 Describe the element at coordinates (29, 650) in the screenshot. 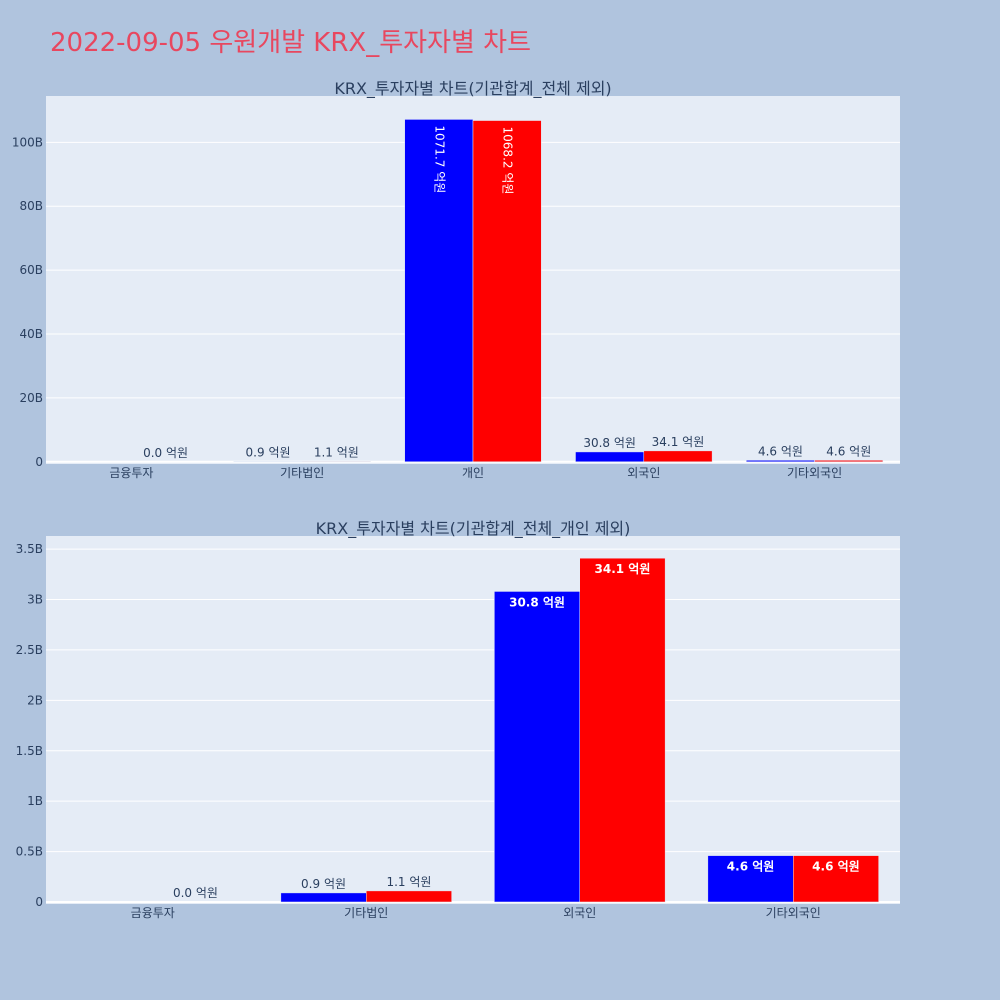

I see `y-tick-label: 2.5B` at that location.